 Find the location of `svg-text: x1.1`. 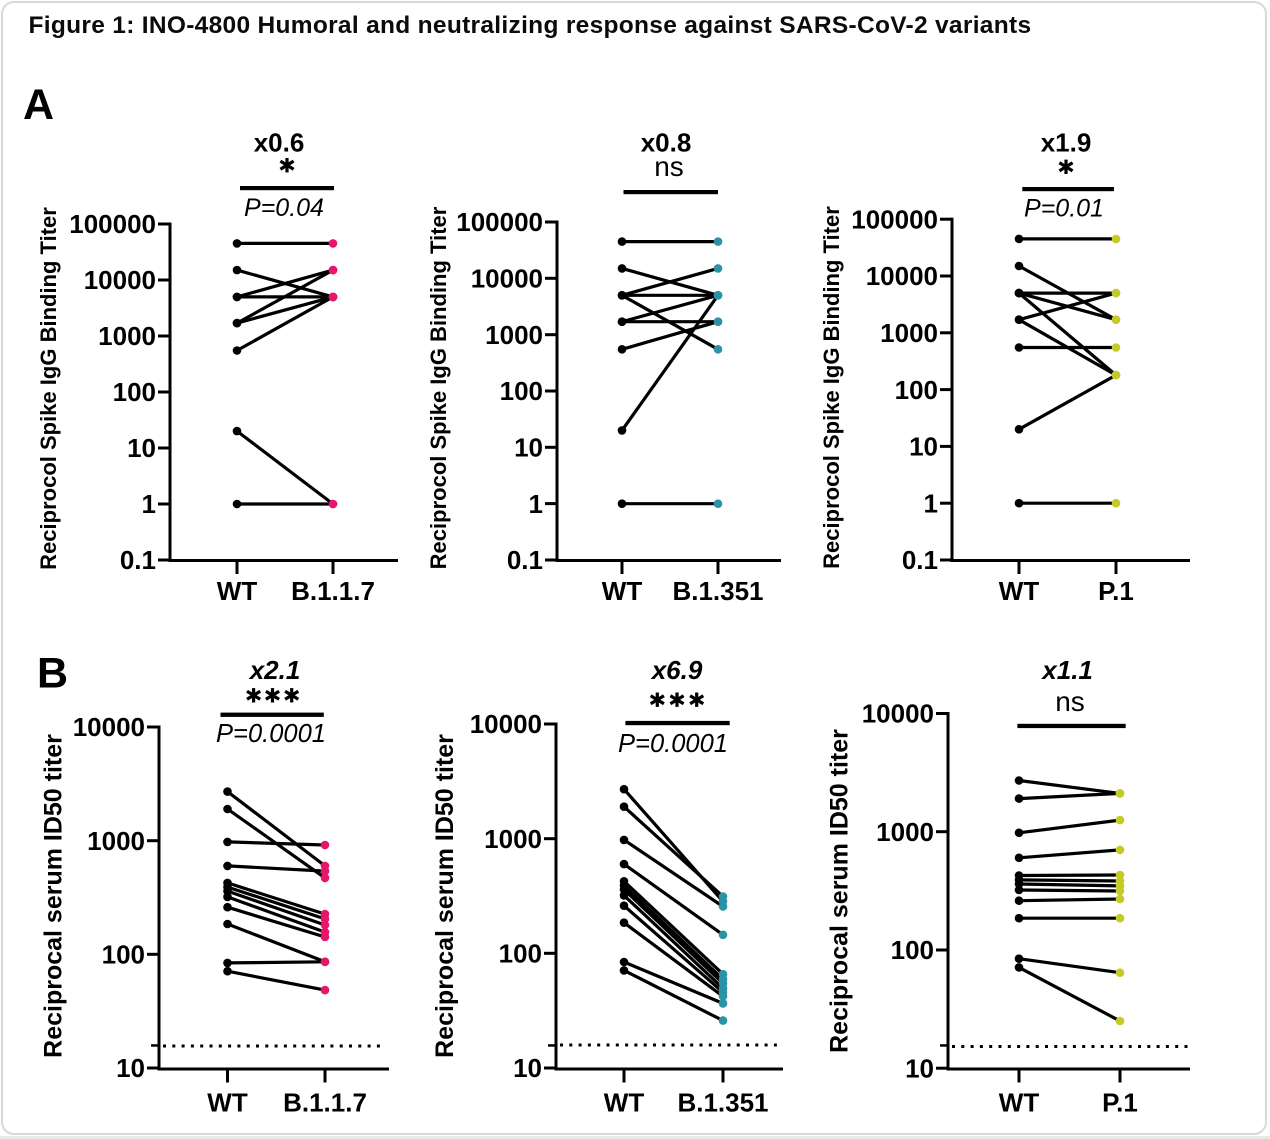

svg-text: x1.1 is located at coordinates (1066, 670).